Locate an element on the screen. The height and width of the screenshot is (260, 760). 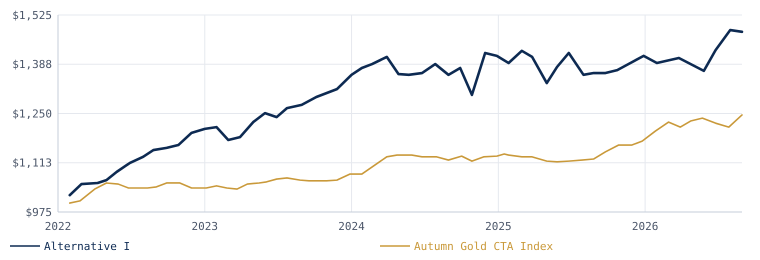
x-tick-label: 2023 is located at coordinates (205, 226).